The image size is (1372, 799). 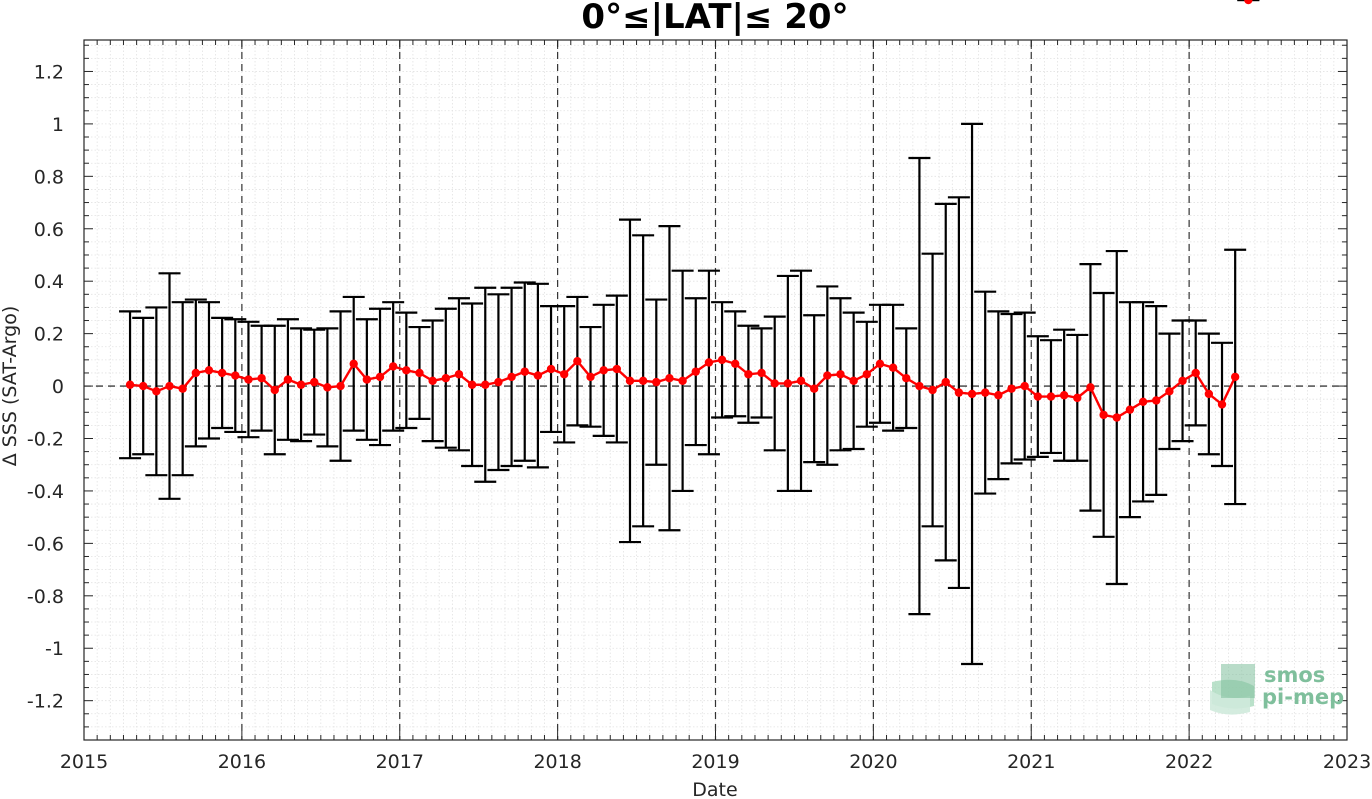 I want to click on logo-icon-wave, so click(x=1230, y=702).